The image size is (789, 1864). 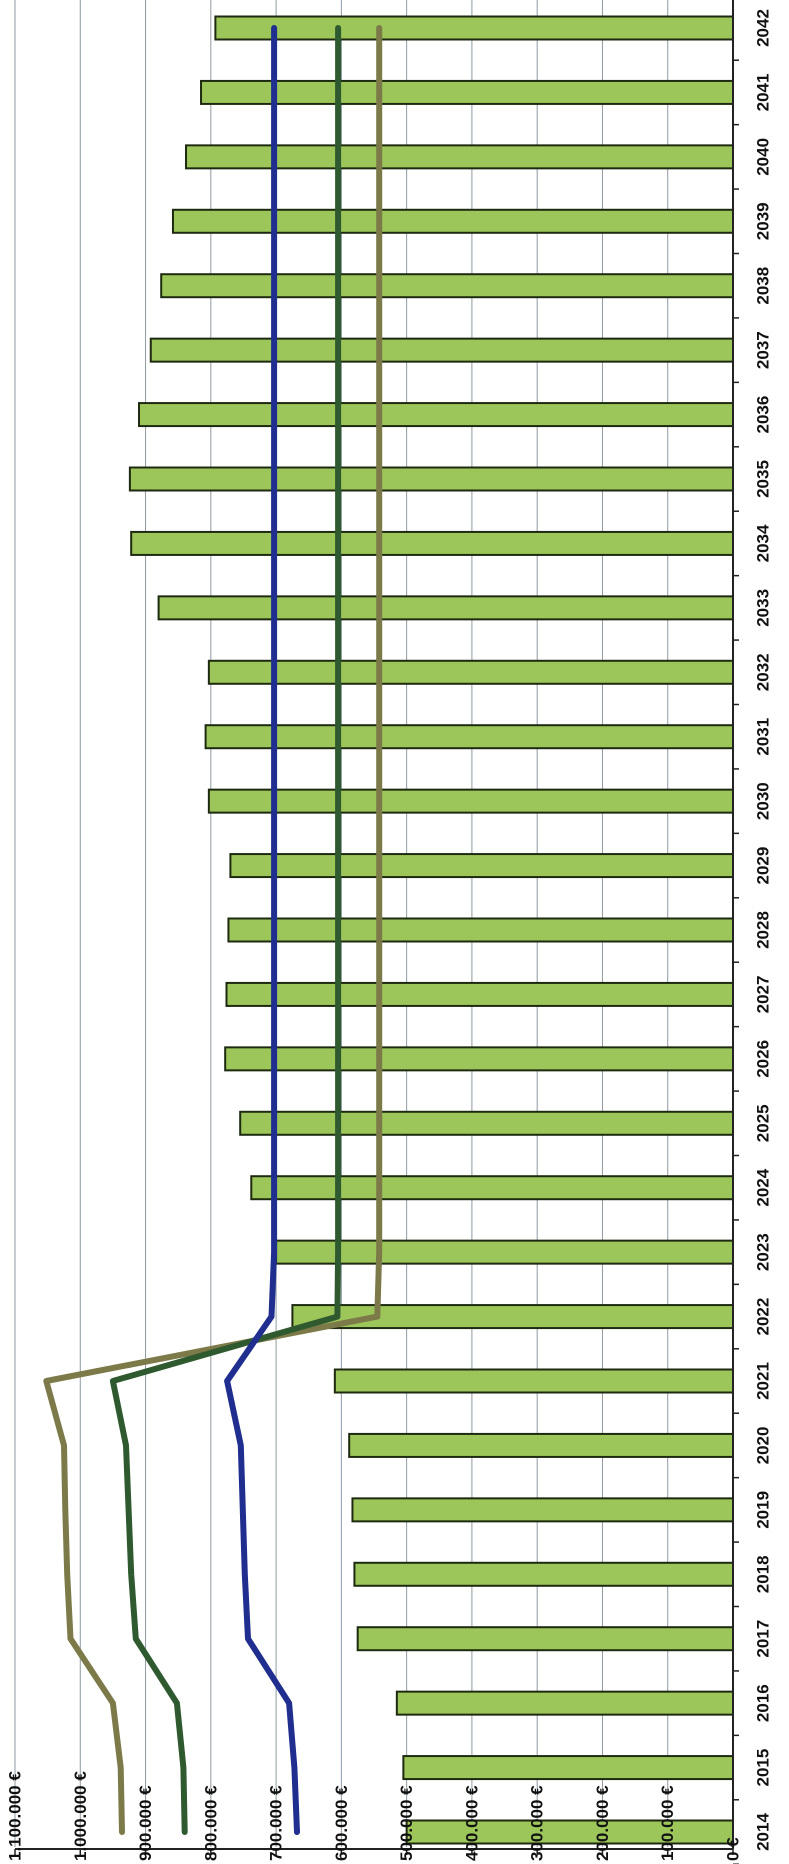 I want to click on value-tick-label: 900.000 €, so click(x=145, y=1823).